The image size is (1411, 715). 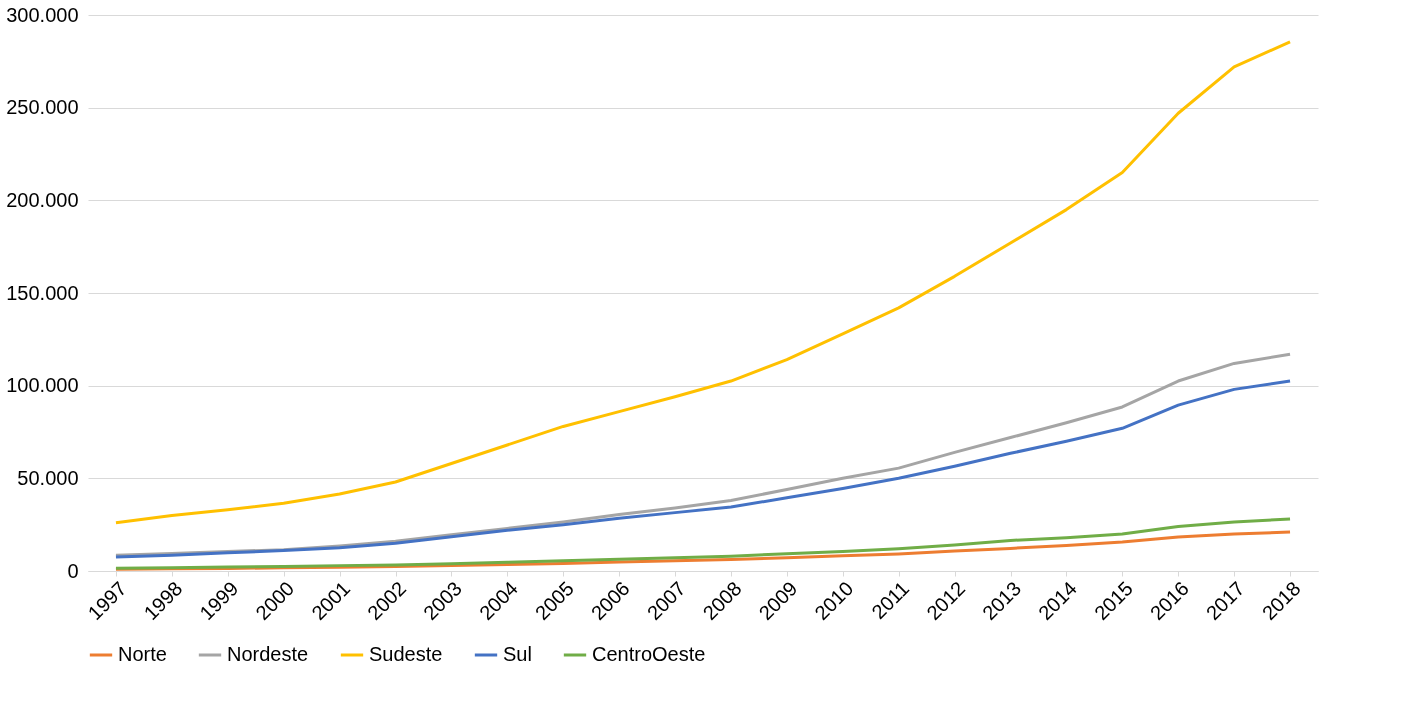 What do you see at coordinates (142, 654) in the screenshot?
I see `legend-label: Norte` at bounding box center [142, 654].